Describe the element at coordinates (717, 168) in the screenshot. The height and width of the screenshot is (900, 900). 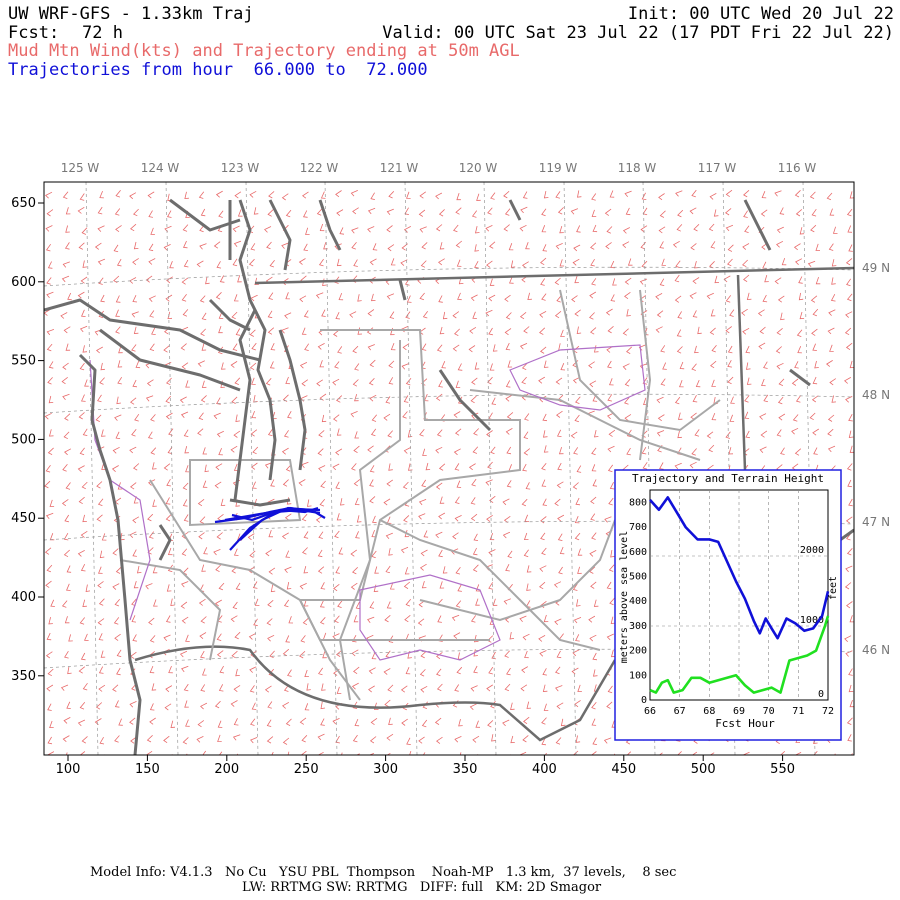
I see `longitude-label: 117 W` at that location.